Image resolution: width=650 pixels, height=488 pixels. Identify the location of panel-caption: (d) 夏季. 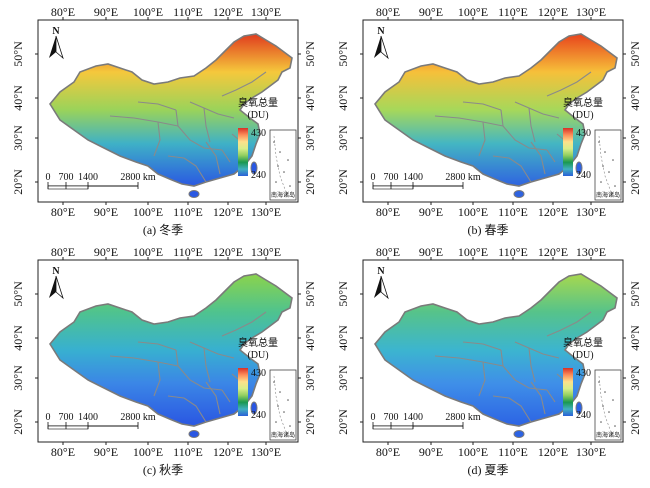
(488, 470).